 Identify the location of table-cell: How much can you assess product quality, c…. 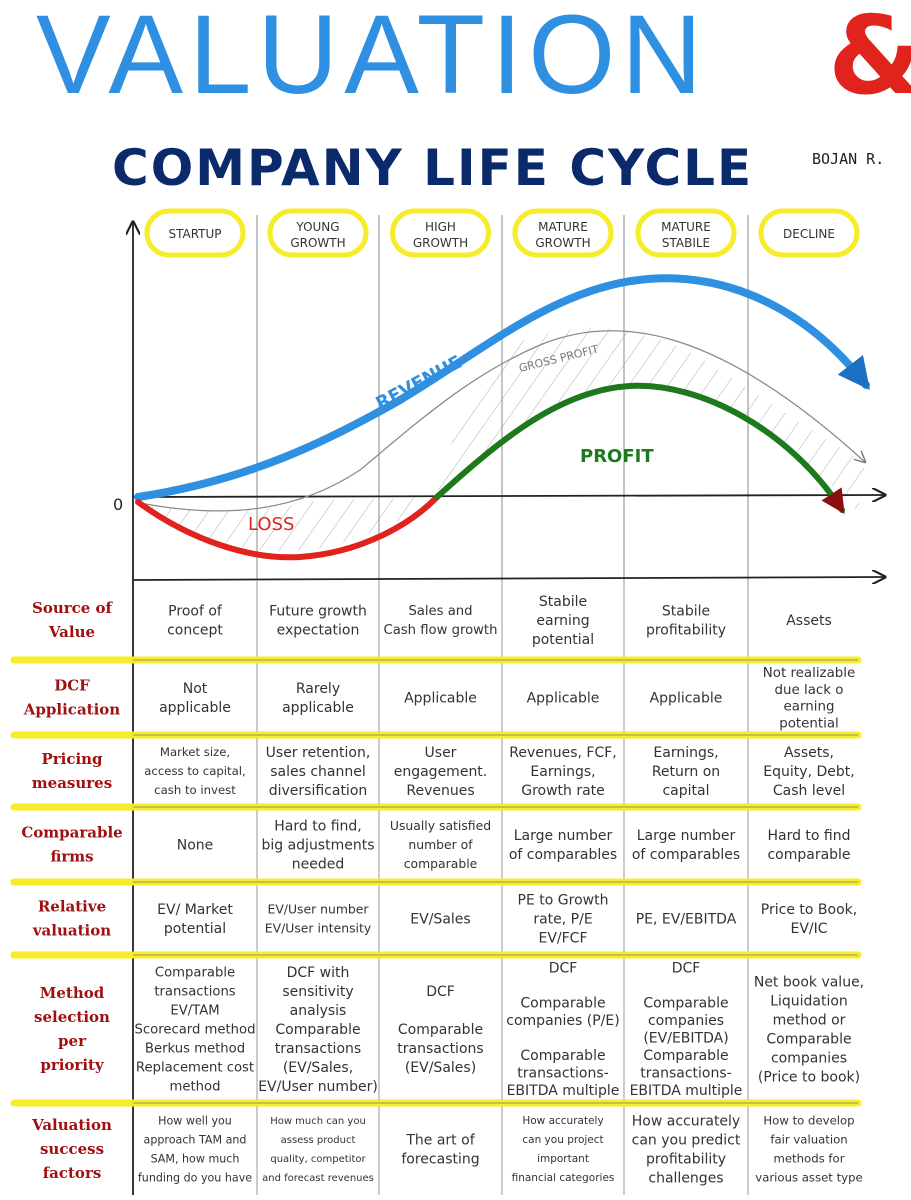
(318, 1150).